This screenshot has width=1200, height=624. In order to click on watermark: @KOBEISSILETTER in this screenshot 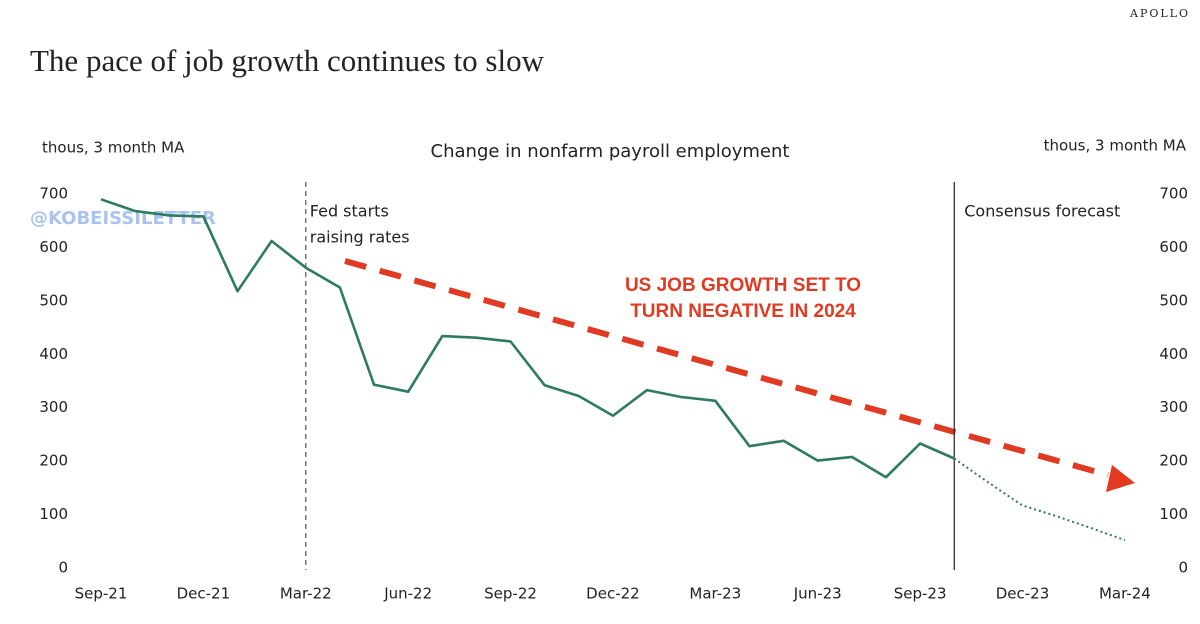, I will do `click(123, 218)`.